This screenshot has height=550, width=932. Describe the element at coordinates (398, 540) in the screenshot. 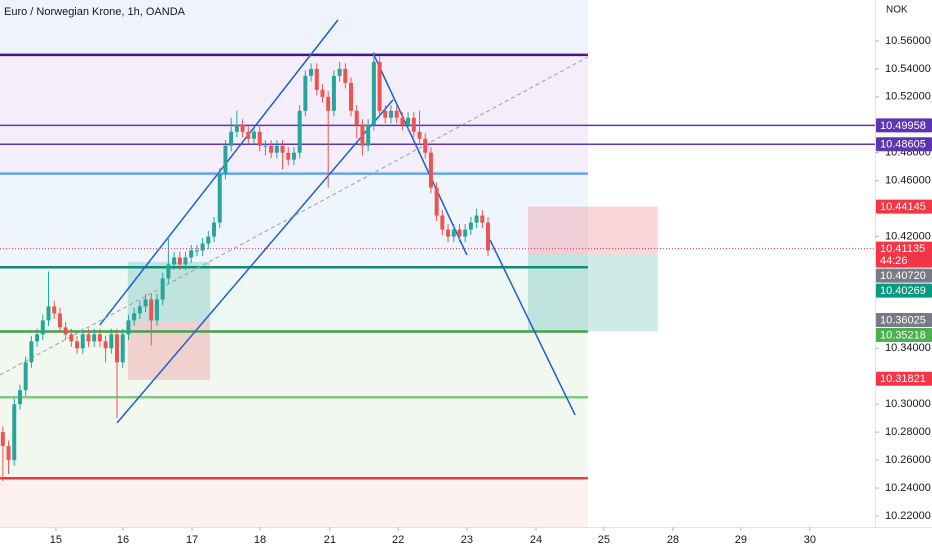

I see `x-tick-label: 22` at that location.